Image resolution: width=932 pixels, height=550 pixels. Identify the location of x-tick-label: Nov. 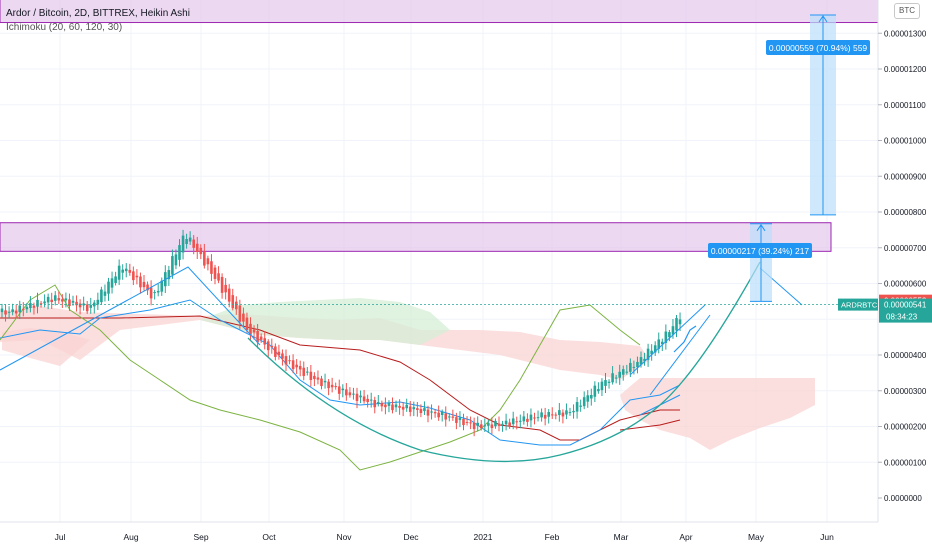
(344, 537).